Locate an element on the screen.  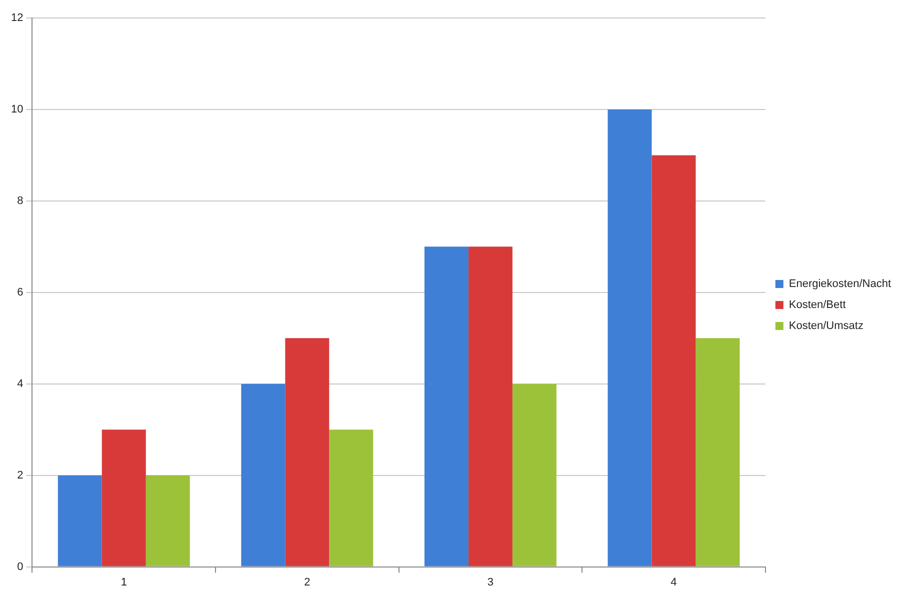
y-tick-label: 0 is located at coordinates (20, 566).